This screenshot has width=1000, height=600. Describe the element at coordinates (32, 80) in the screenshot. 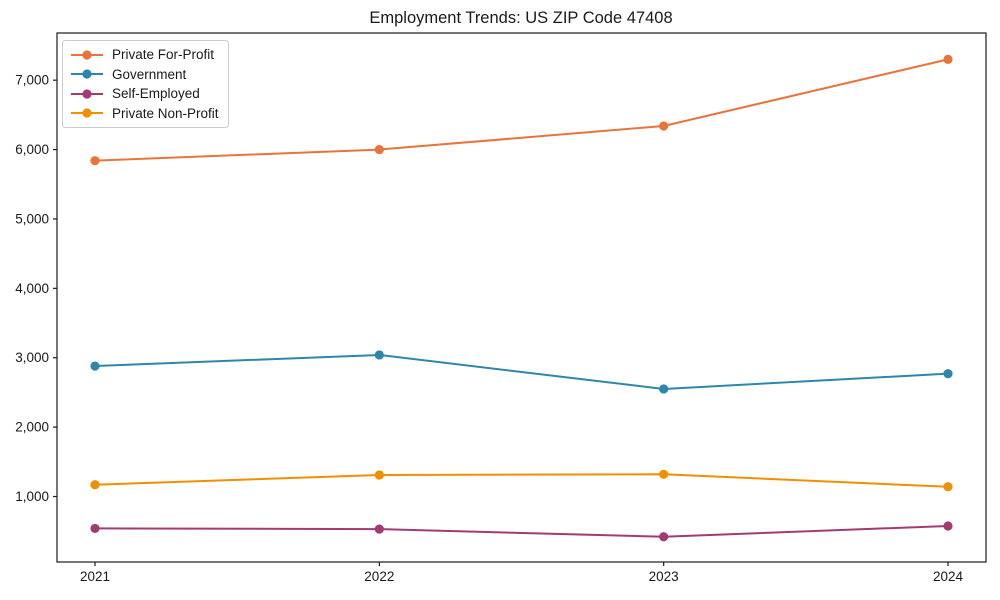

I see `y-tick-label: 7,000` at that location.